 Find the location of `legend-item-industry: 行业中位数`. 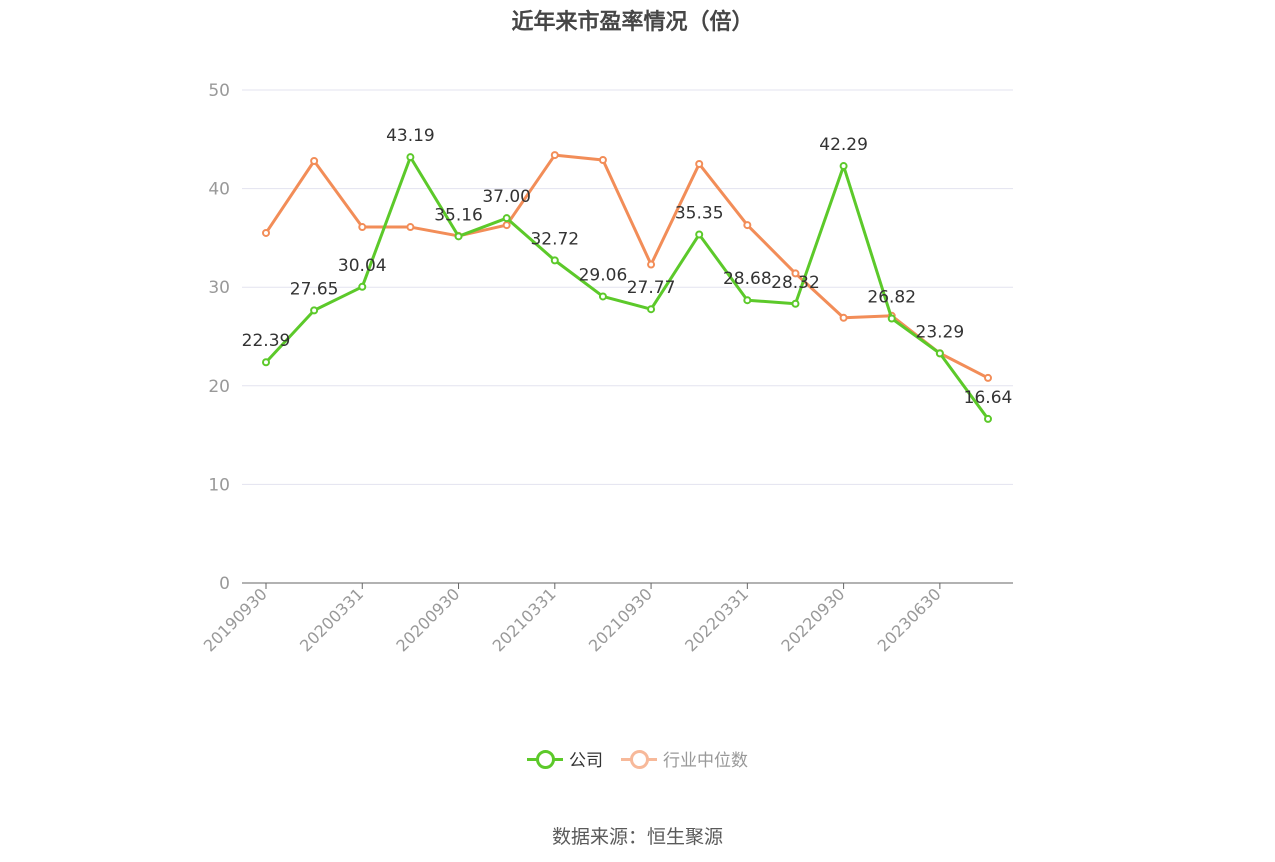

legend-item-industry: 行业中位数 is located at coordinates (684, 758).